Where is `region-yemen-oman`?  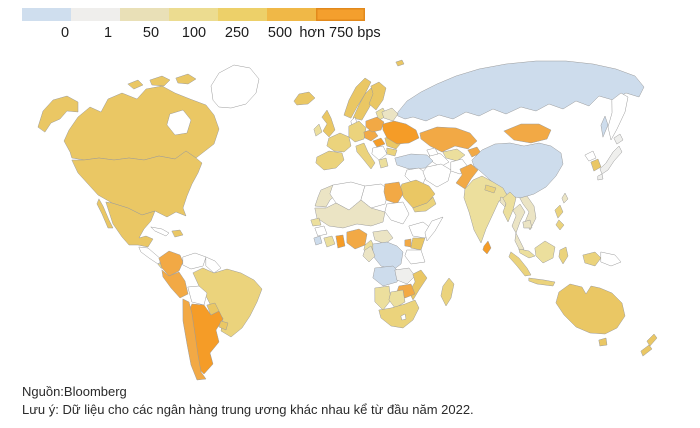
region-yemen-oman is located at coordinates (424, 204).